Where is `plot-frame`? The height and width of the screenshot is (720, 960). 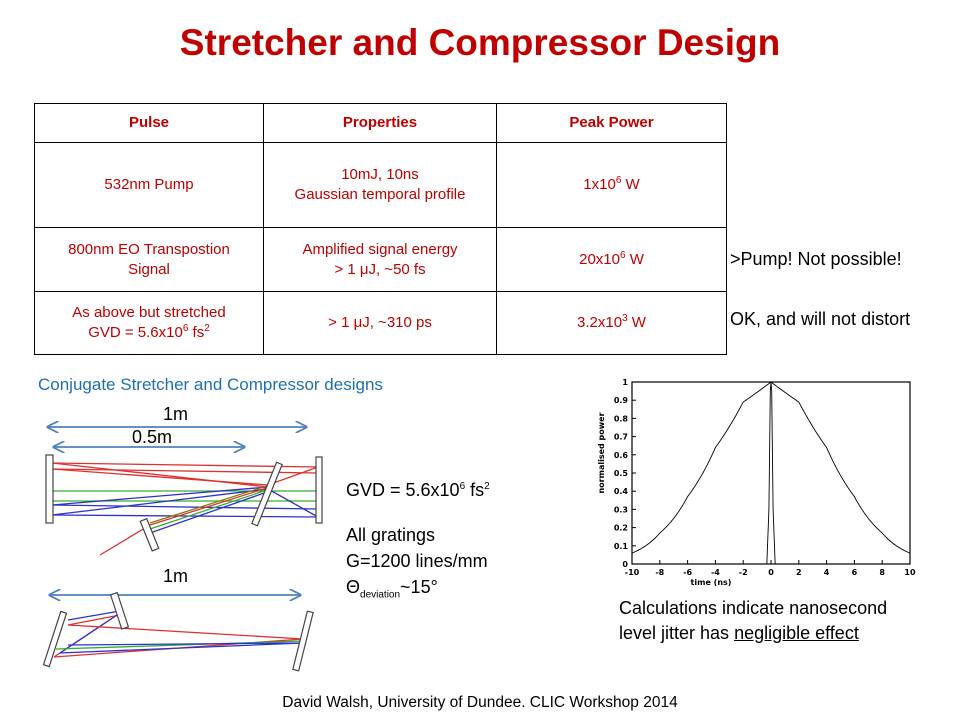 plot-frame is located at coordinates (771, 473).